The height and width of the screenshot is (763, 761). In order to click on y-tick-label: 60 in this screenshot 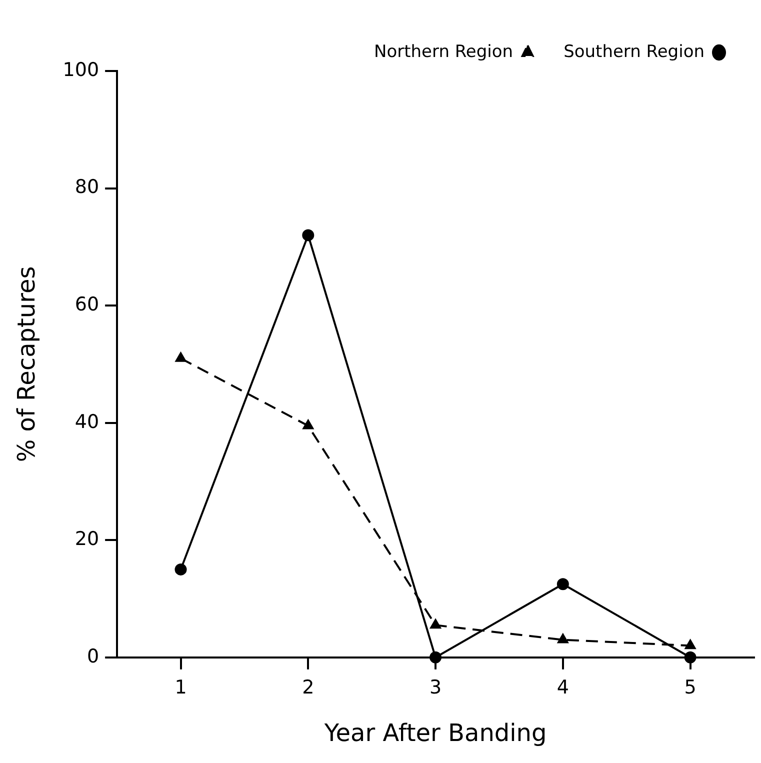, I will do `click(87, 304)`.